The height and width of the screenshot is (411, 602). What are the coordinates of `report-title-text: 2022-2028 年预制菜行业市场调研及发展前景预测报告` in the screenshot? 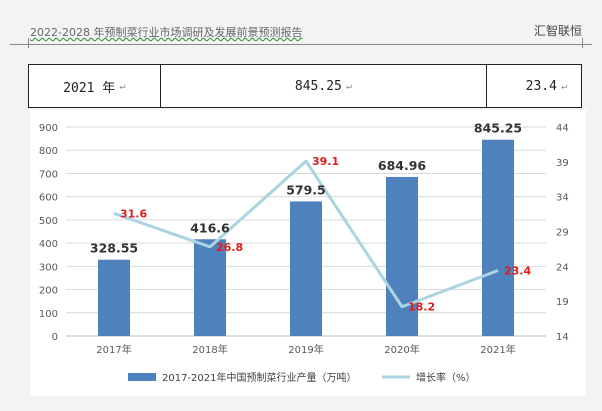 It's located at (166, 32).